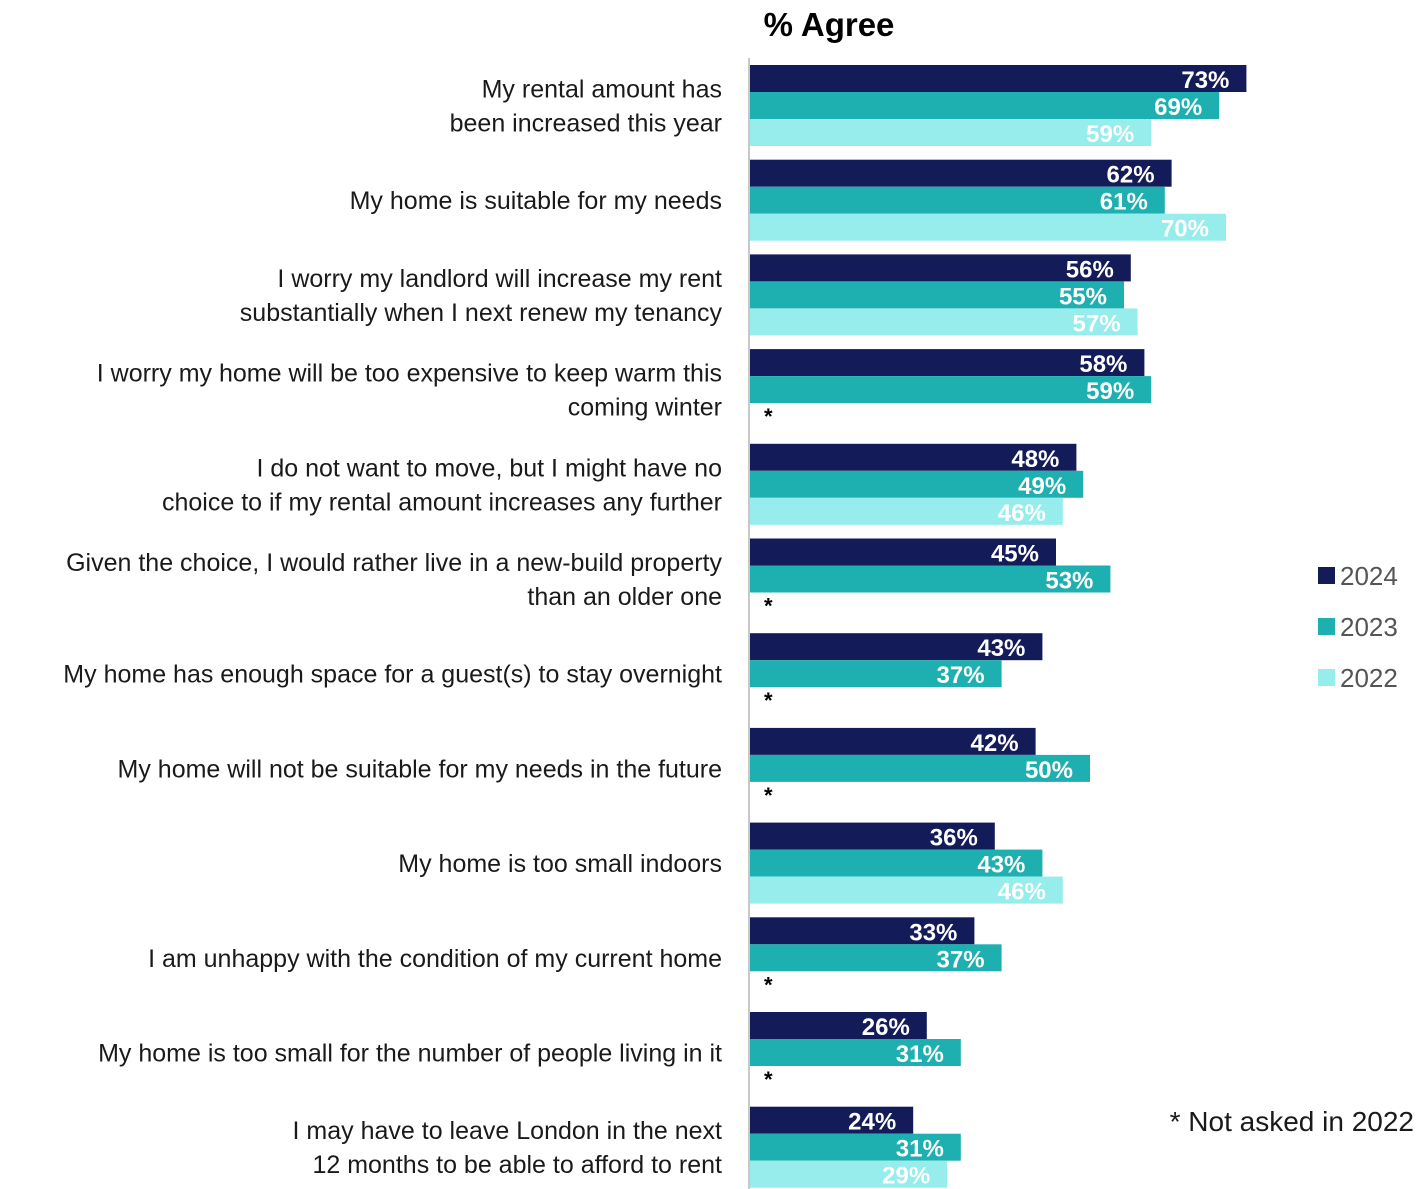 The image size is (1427, 1189). Describe the element at coordinates (1326, 626) in the screenshot. I see `legend-swatch-2023` at that location.